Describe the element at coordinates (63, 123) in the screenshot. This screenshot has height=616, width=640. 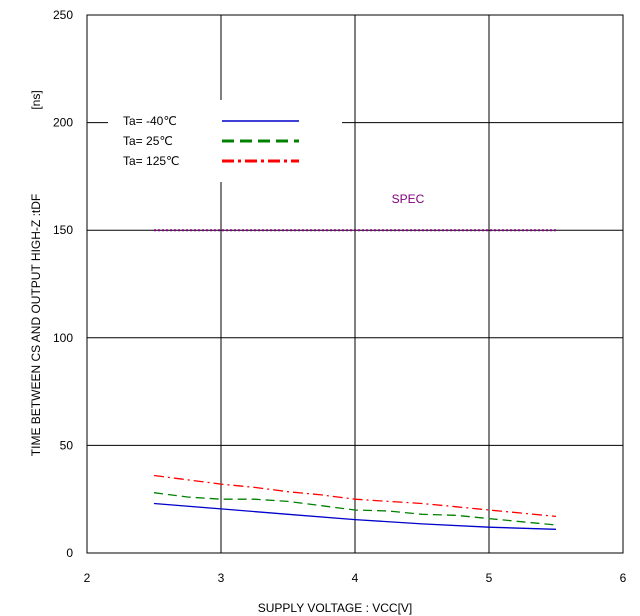
I see `y-tick-label: 200` at that location.